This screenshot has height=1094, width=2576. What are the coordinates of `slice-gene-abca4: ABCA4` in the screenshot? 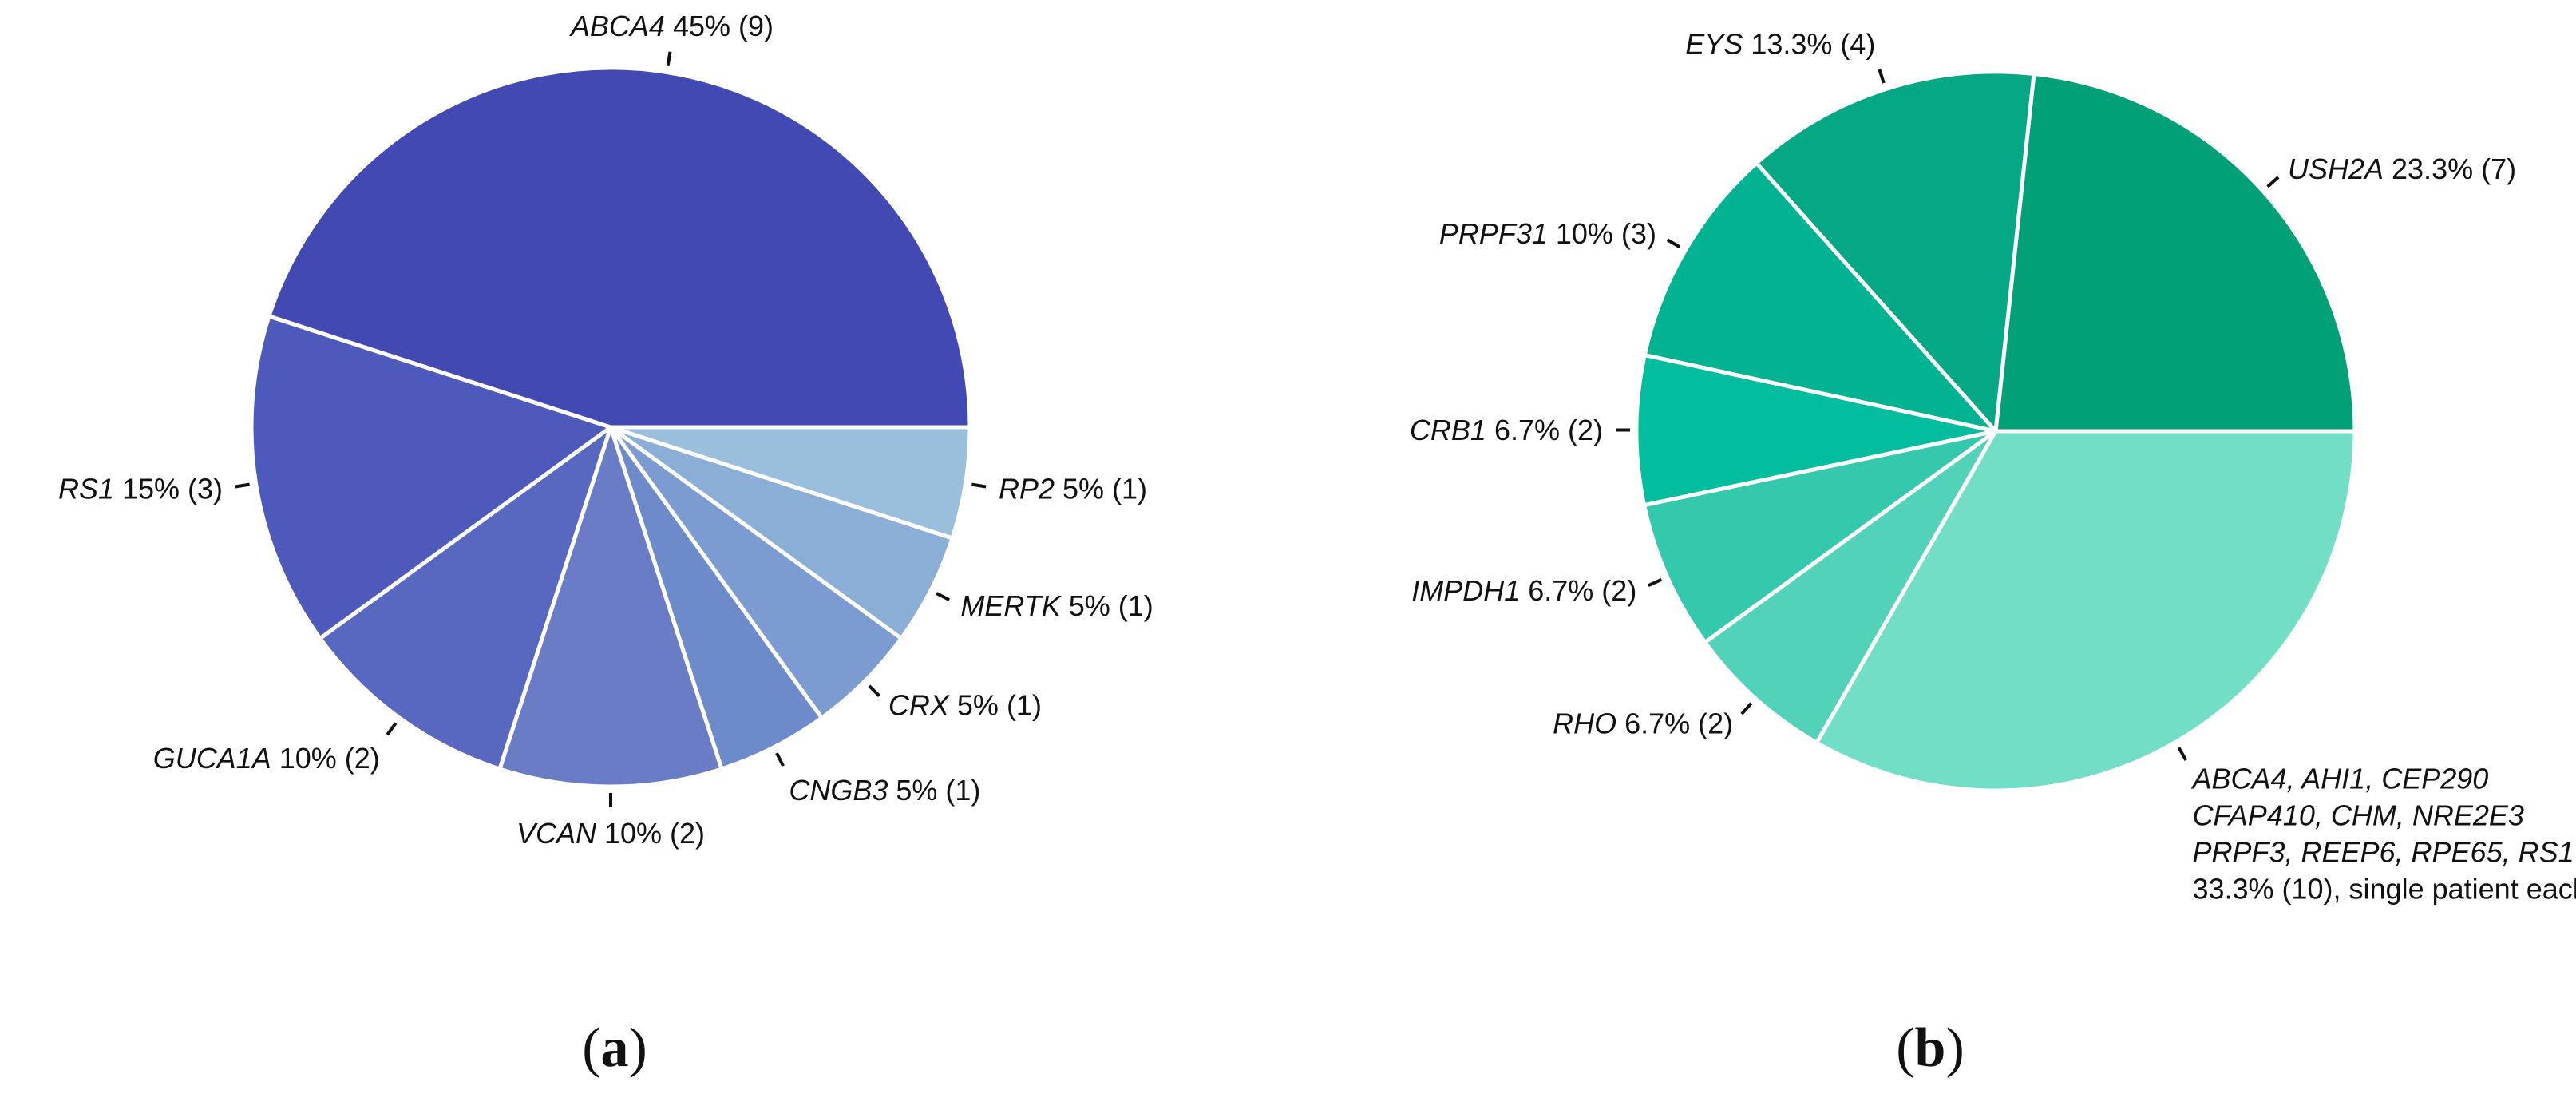 It's located at (617, 26).